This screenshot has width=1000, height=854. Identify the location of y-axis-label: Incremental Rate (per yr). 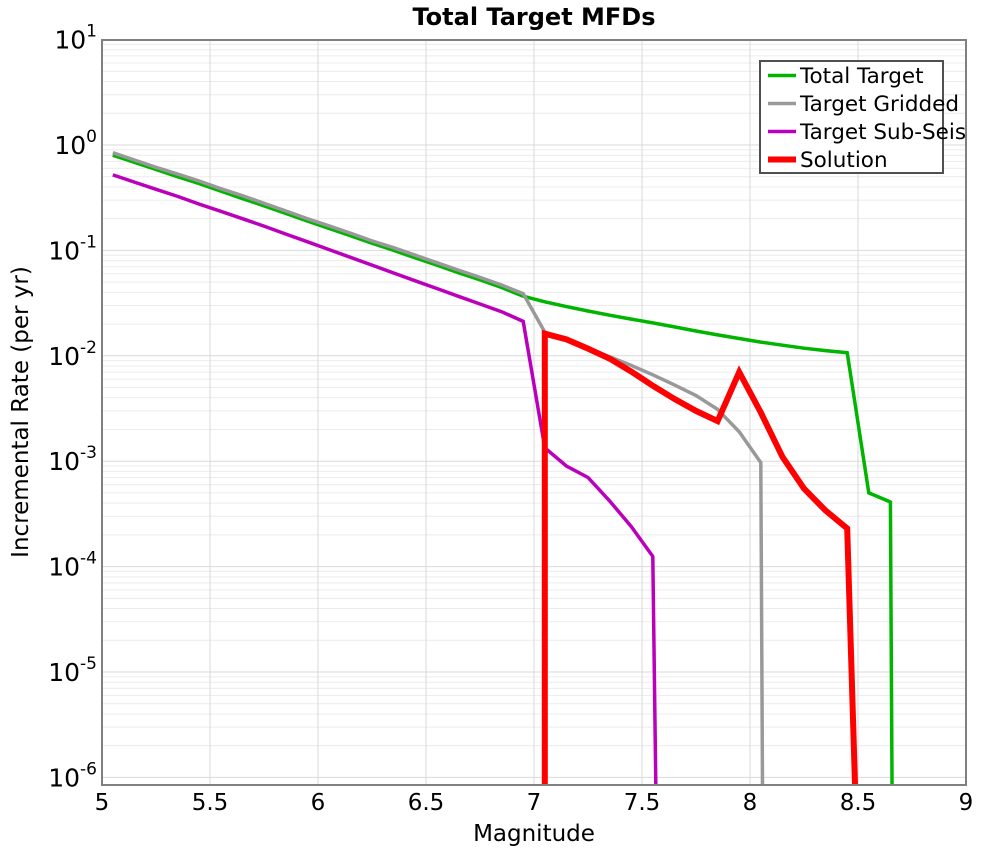
(21, 412).